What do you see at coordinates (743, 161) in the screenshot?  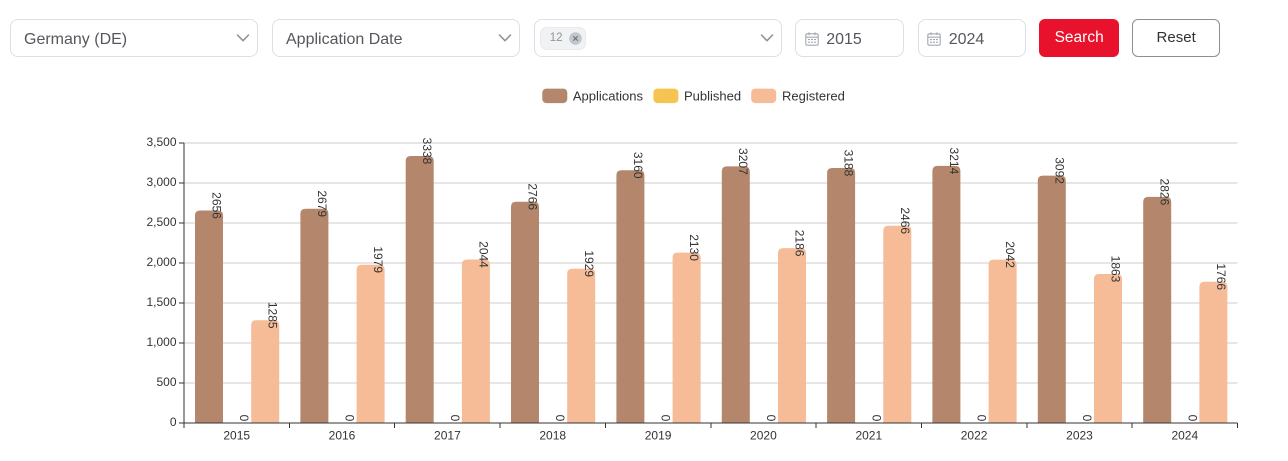 I see `svg-text: 3207` at bounding box center [743, 161].